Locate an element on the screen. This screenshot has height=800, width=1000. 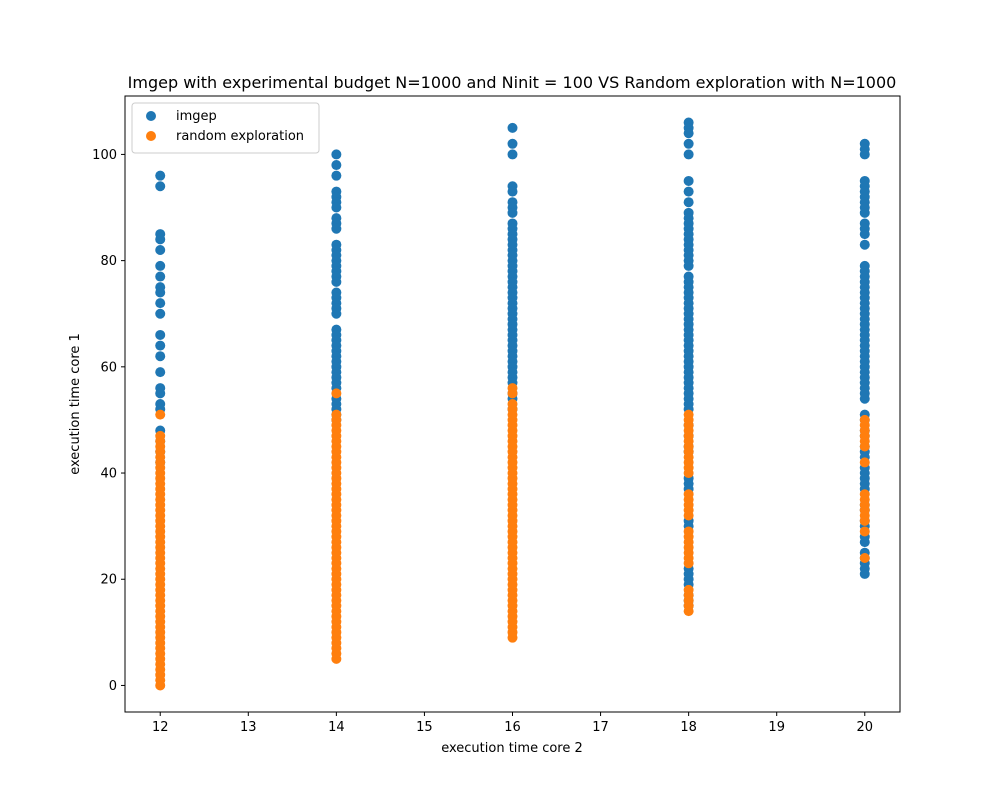
y-tick-label: 60 is located at coordinates (108, 367).